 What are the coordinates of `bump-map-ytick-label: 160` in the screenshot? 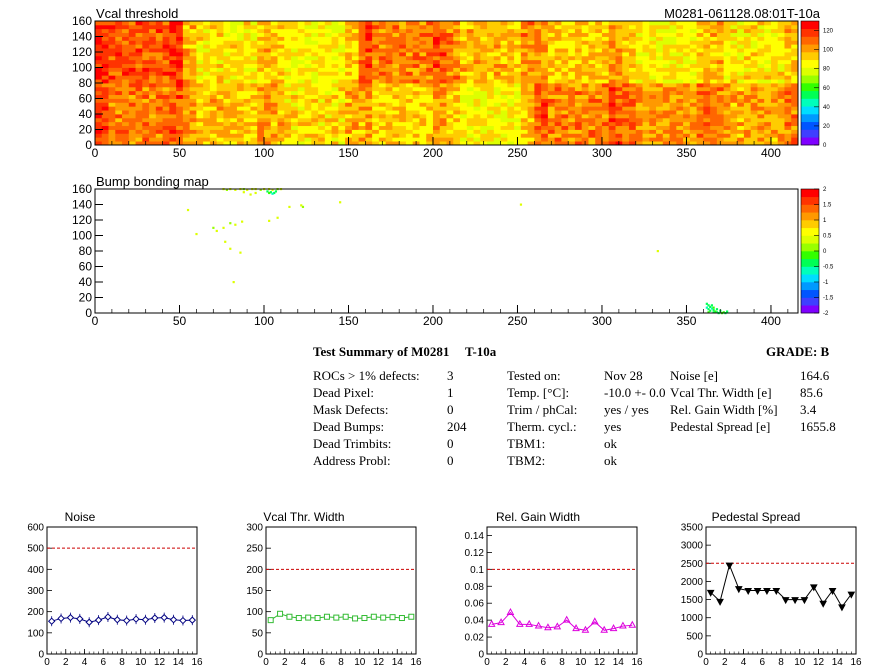 It's located at (82, 189).